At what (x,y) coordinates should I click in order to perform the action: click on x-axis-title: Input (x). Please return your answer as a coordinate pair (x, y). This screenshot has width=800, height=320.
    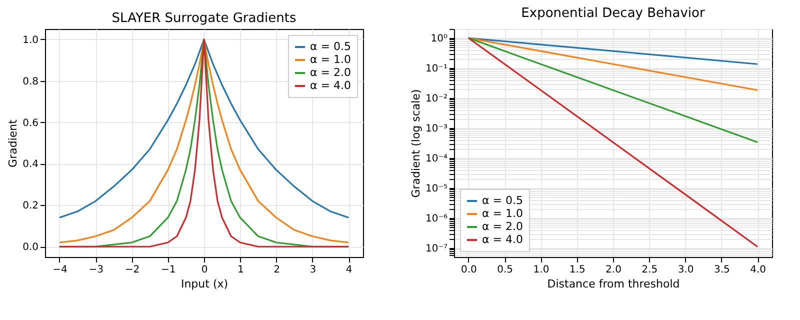
    Looking at the image, I should click on (204, 284).